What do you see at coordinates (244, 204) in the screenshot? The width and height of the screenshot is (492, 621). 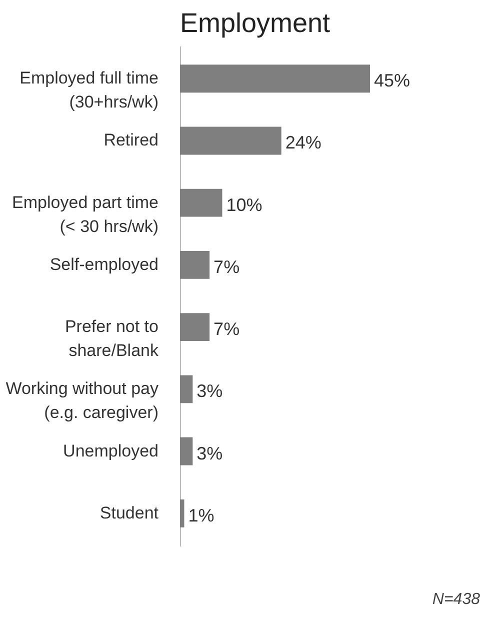 I see `data-label: 10%` at bounding box center [244, 204].